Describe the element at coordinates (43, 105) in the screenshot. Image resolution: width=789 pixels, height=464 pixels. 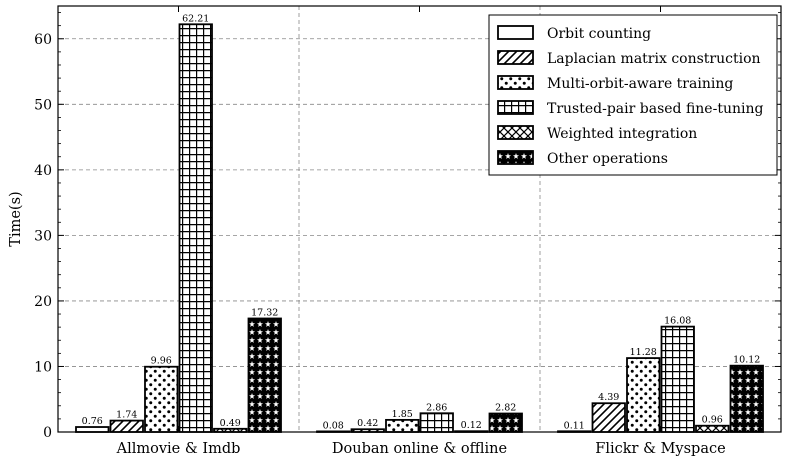
I see `y-tick-label: 50` at that location.